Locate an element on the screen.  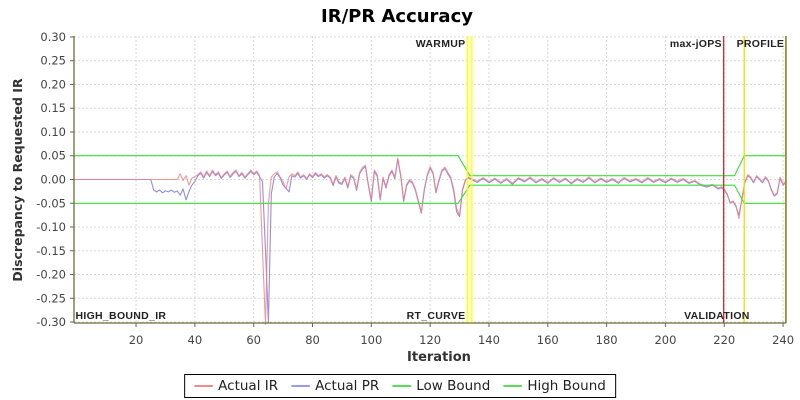
y-tick-label: 0.25 is located at coordinates (53, 61).